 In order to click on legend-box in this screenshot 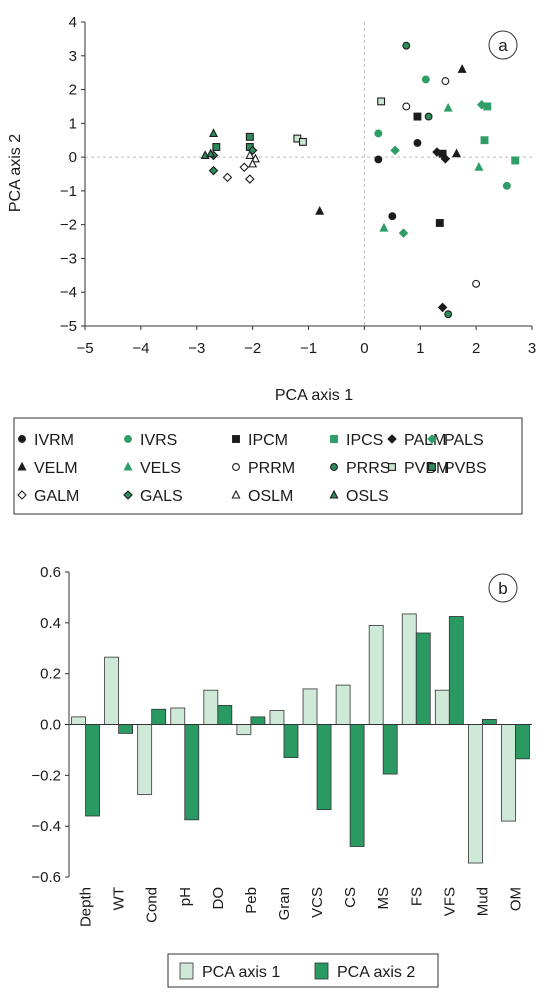, I will do `click(303, 970)`.